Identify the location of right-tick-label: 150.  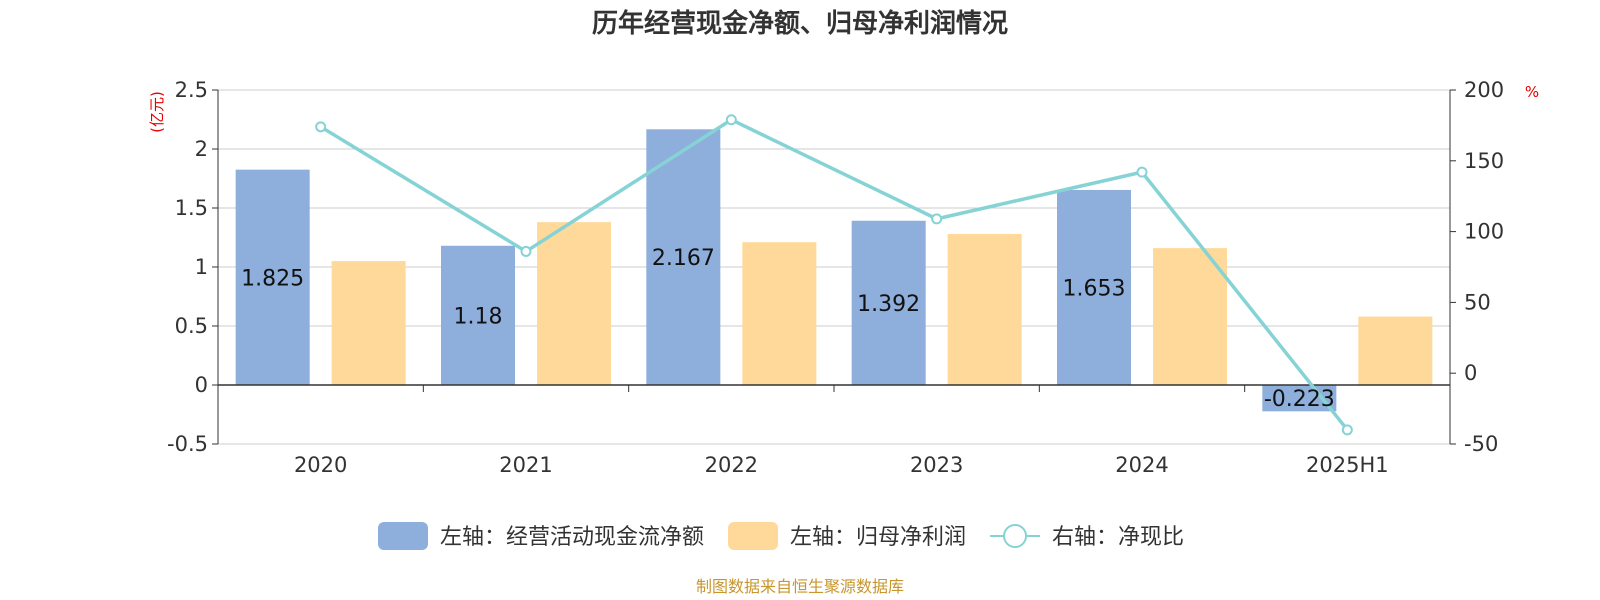
(1484, 161).